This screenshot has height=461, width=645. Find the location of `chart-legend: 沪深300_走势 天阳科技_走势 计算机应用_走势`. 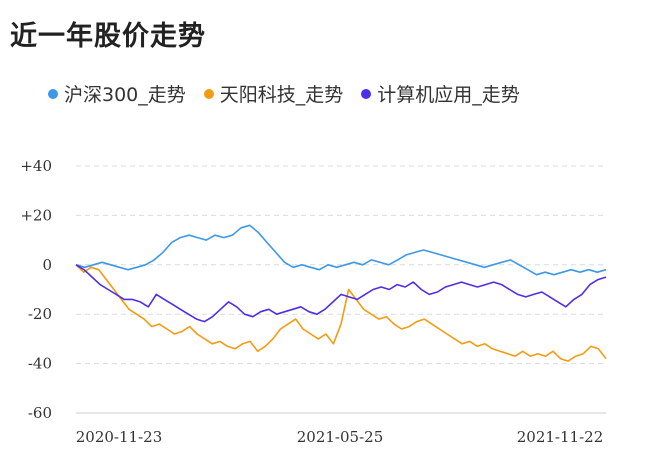

chart-legend: 沪深300_走势 天阳科技_走势 计算机应用_走势 is located at coordinates (293, 93).